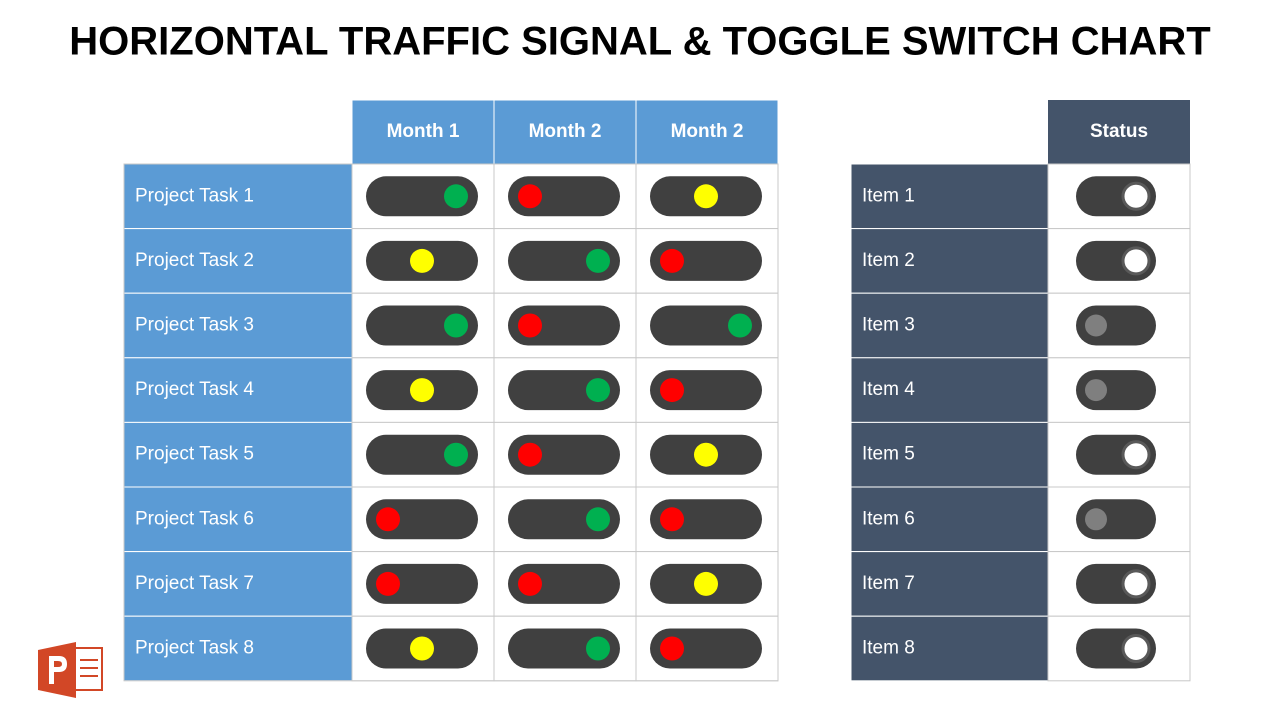 The width and height of the screenshot is (1280, 720). What do you see at coordinates (888, 325) in the screenshot?
I see `item-label: Item 3` at bounding box center [888, 325].